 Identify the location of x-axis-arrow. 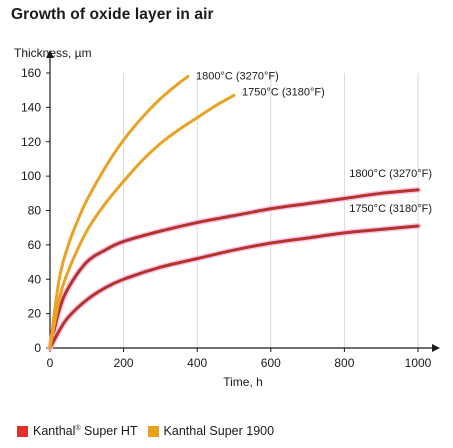
(436, 348).